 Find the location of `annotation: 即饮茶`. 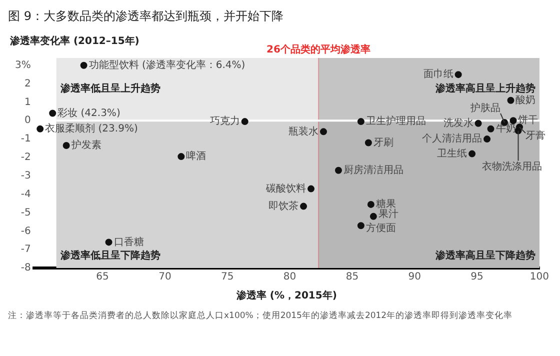

annotation: 即饮茶 is located at coordinates (283, 206).